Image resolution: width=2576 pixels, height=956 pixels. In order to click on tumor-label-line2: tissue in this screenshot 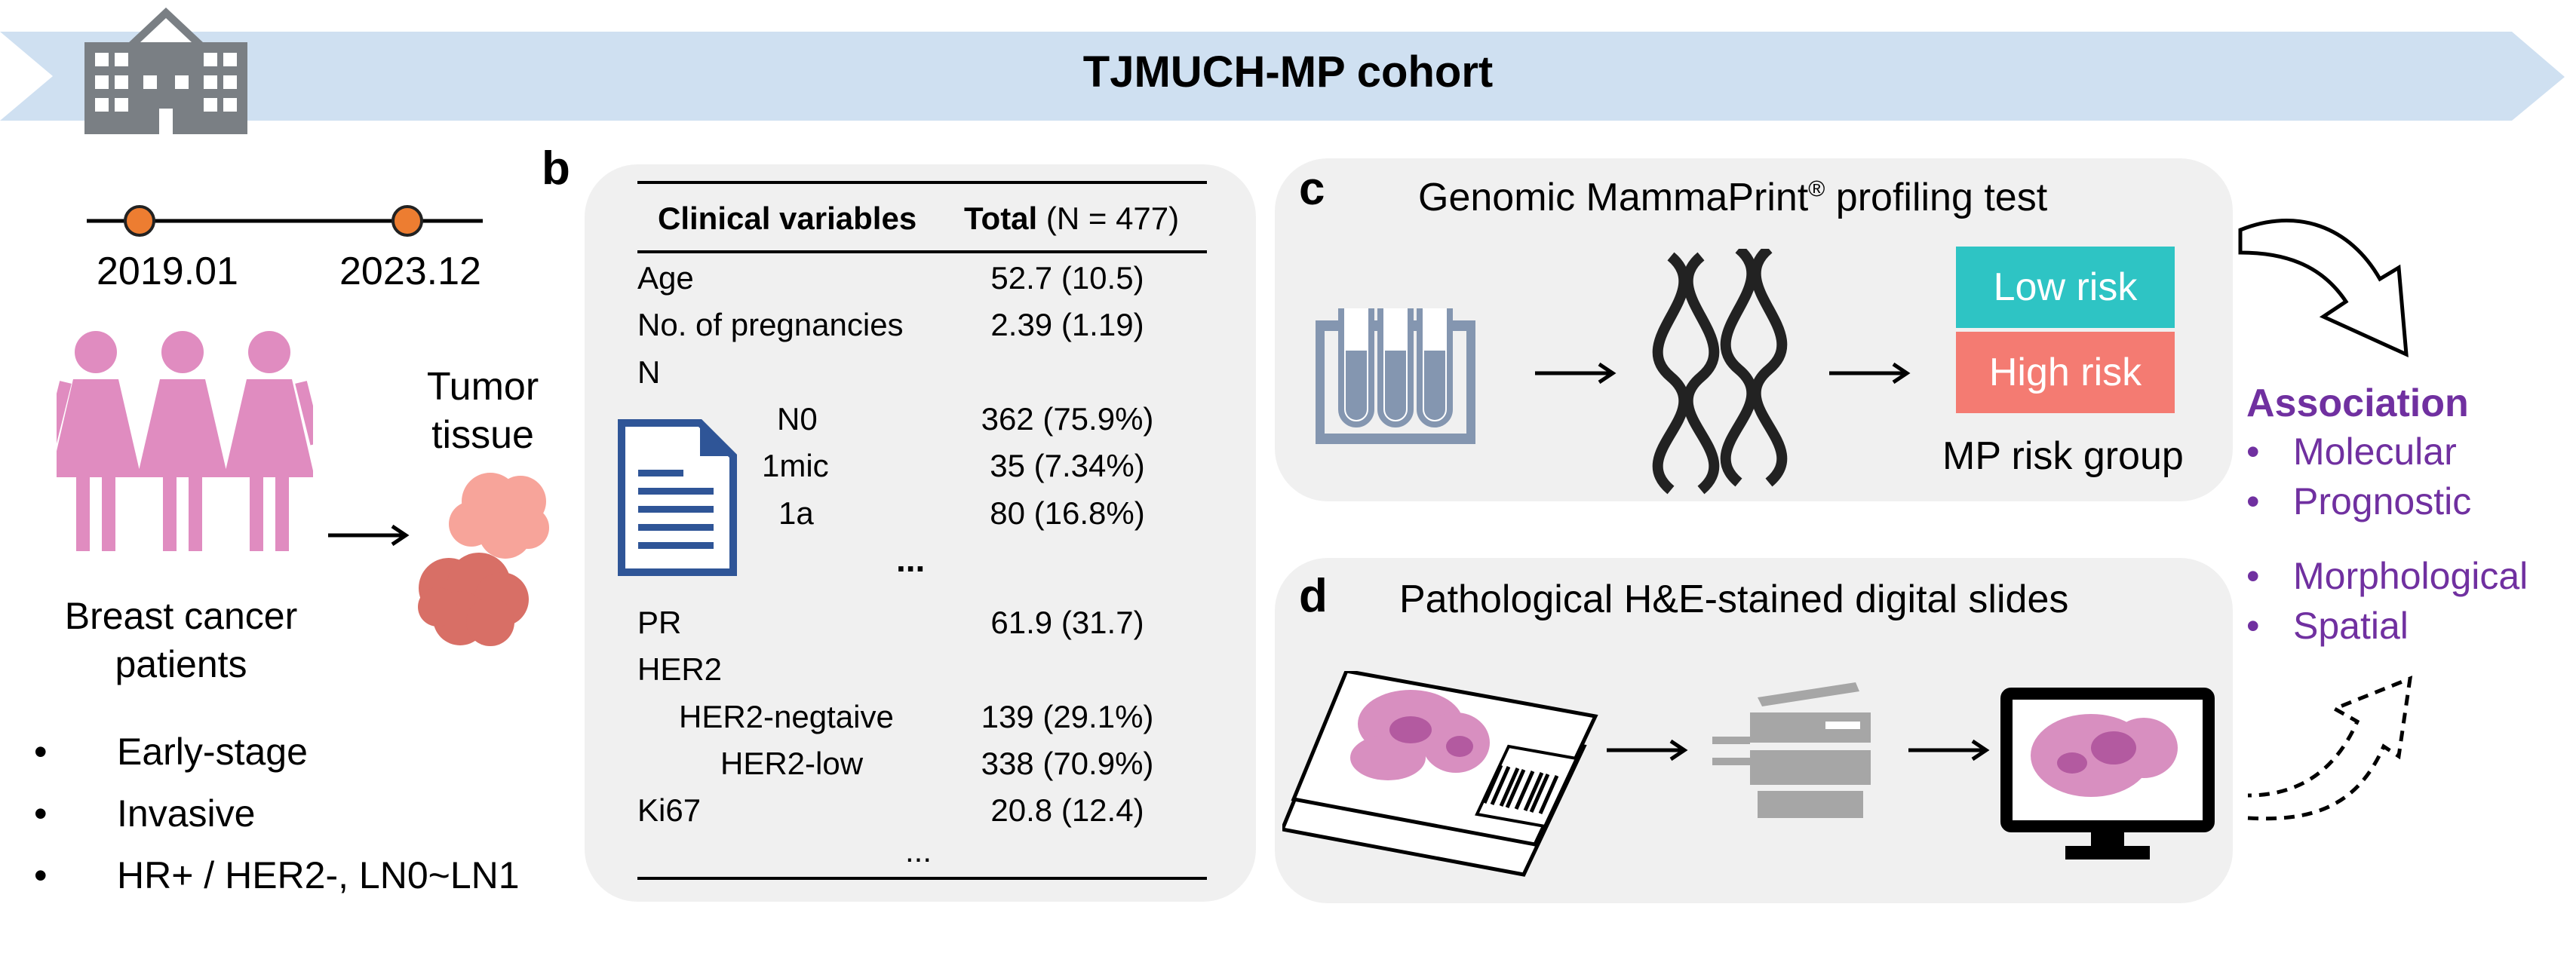, I will do `click(482, 435)`.